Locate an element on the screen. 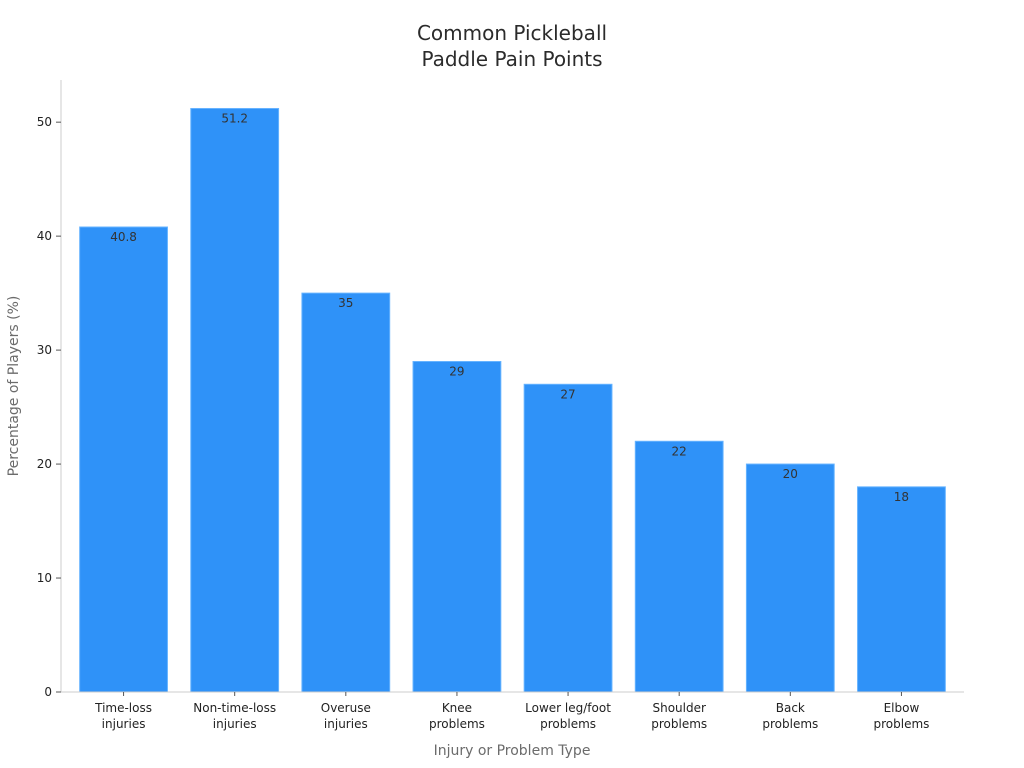  x-tick-label: Elbow is located at coordinates (902, 708).